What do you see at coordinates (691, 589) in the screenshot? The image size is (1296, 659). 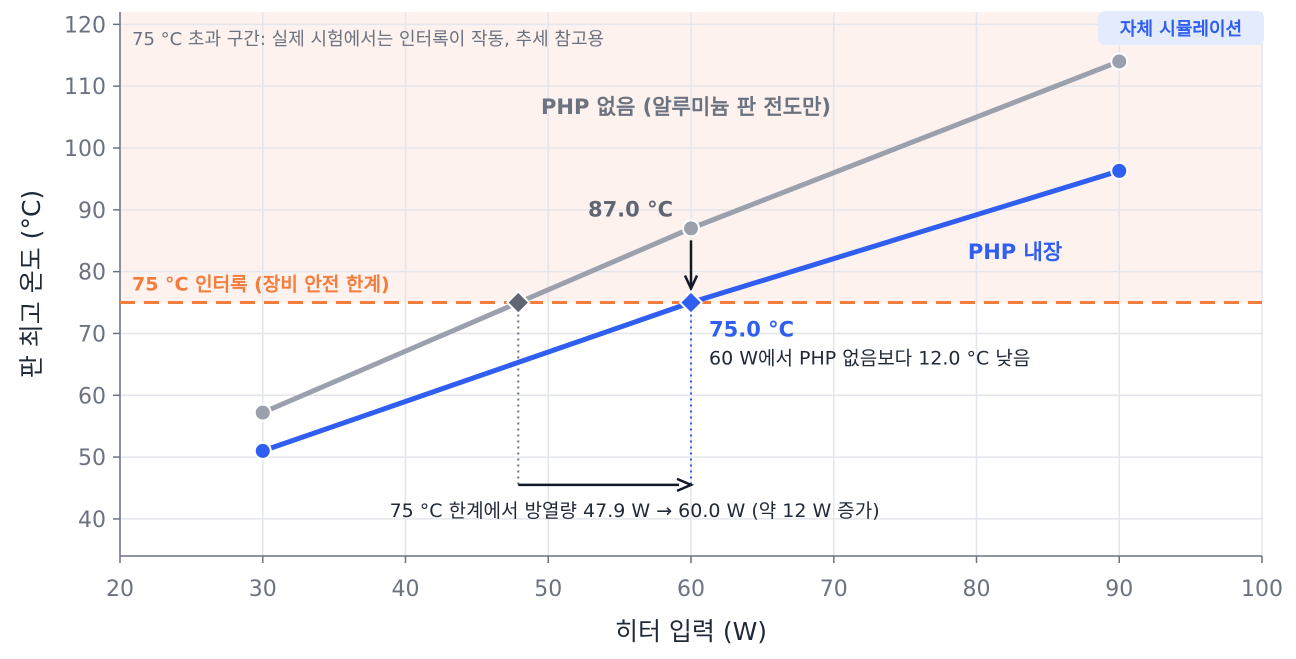 I see `x-tick-label: 60` at bounding box center [691, 589].